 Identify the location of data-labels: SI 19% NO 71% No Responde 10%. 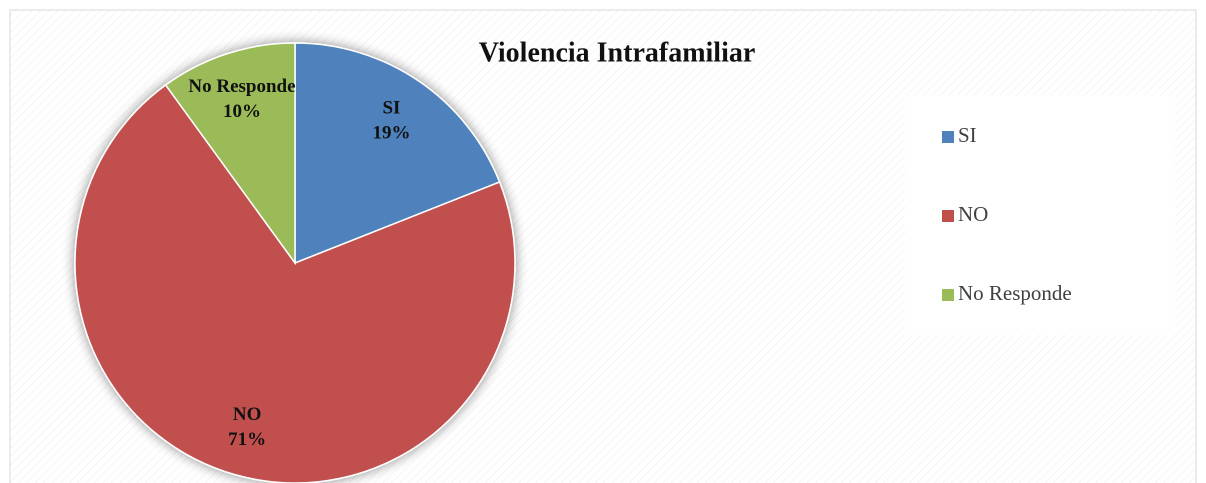
(299, 263).